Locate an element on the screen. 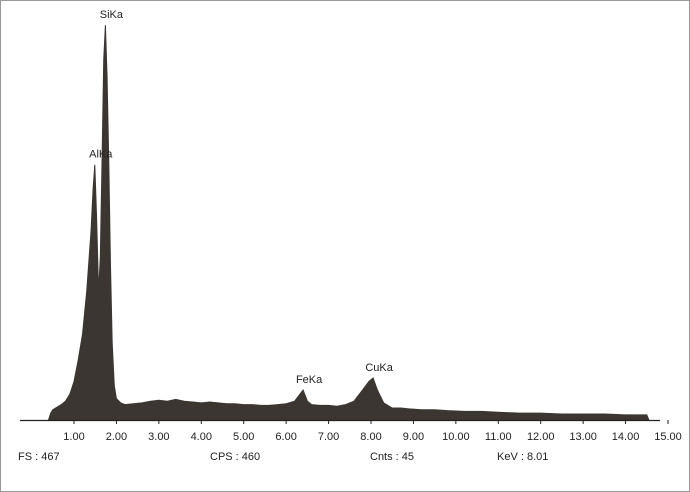 Image resolution: width=690 pixels, height=492 pixels. x-tick-label: 7.00 is located at coordinates (328, 437).